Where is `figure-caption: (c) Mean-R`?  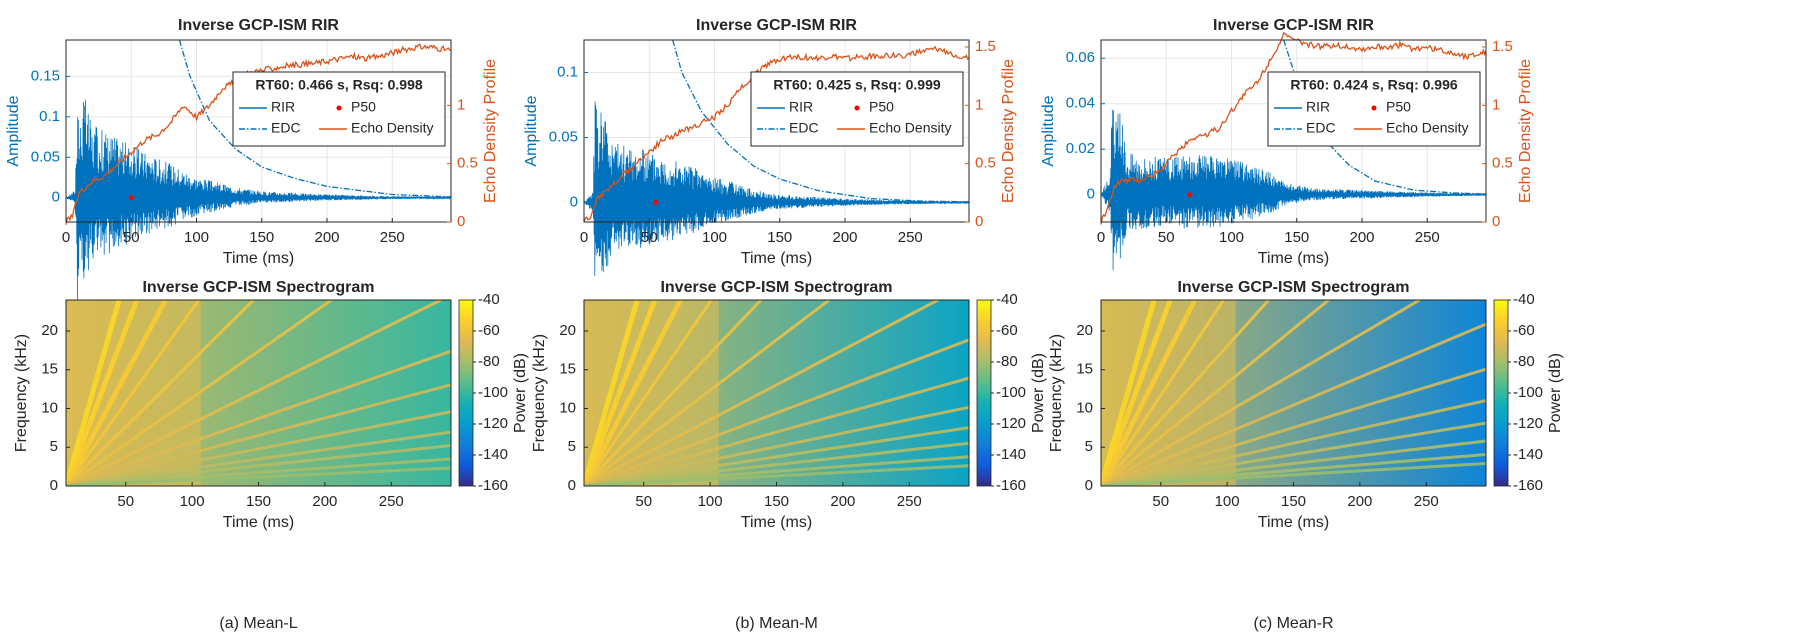
figure-caption: (c) Mean-R is located at coordinates (1293, 623).